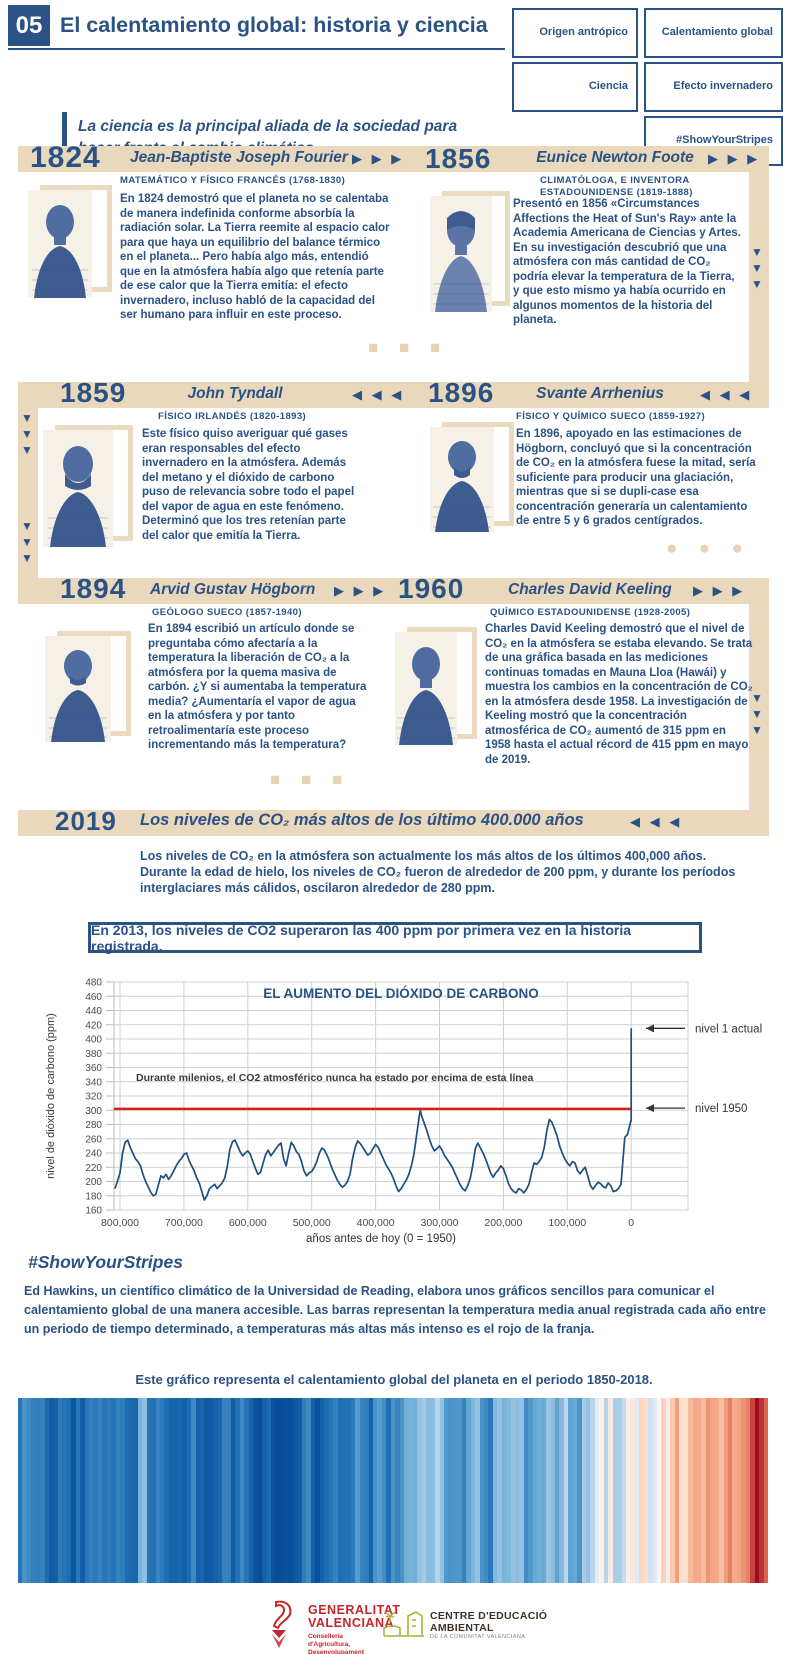 The width and height of the screenshot is (785, 1654). I want to click on arrow-left-icon, so click(650, 1108).